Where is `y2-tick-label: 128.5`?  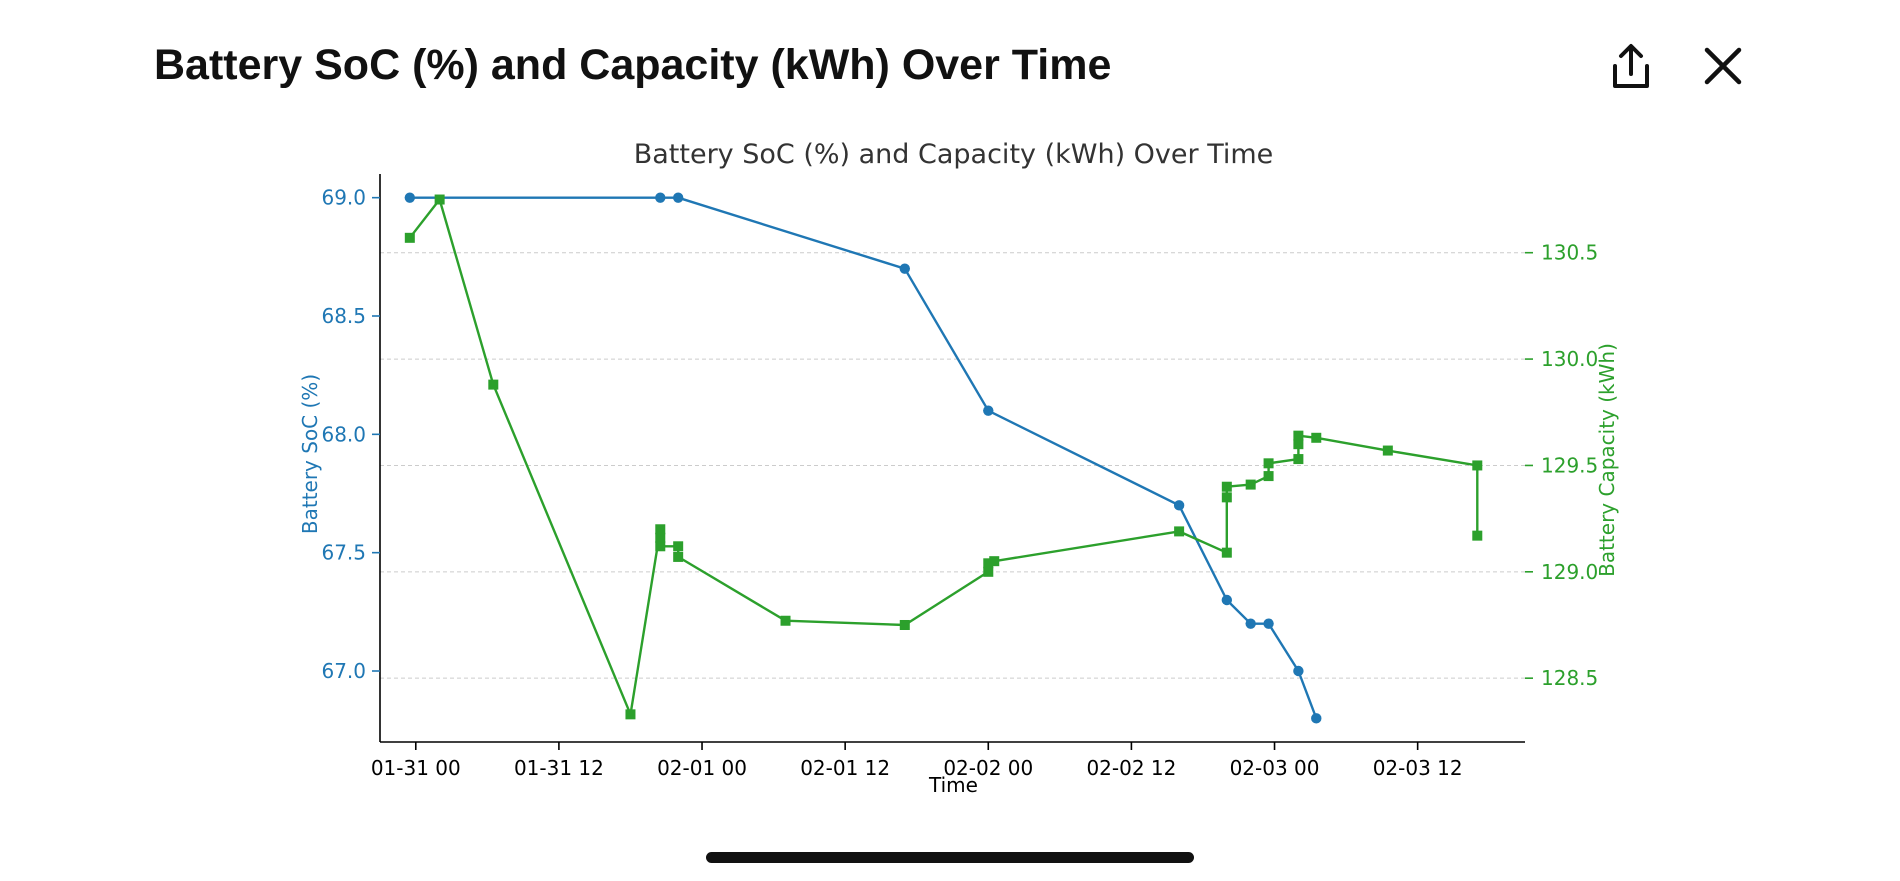
y2-tick-label: 128.5 is located at coordinates (1569, 678).